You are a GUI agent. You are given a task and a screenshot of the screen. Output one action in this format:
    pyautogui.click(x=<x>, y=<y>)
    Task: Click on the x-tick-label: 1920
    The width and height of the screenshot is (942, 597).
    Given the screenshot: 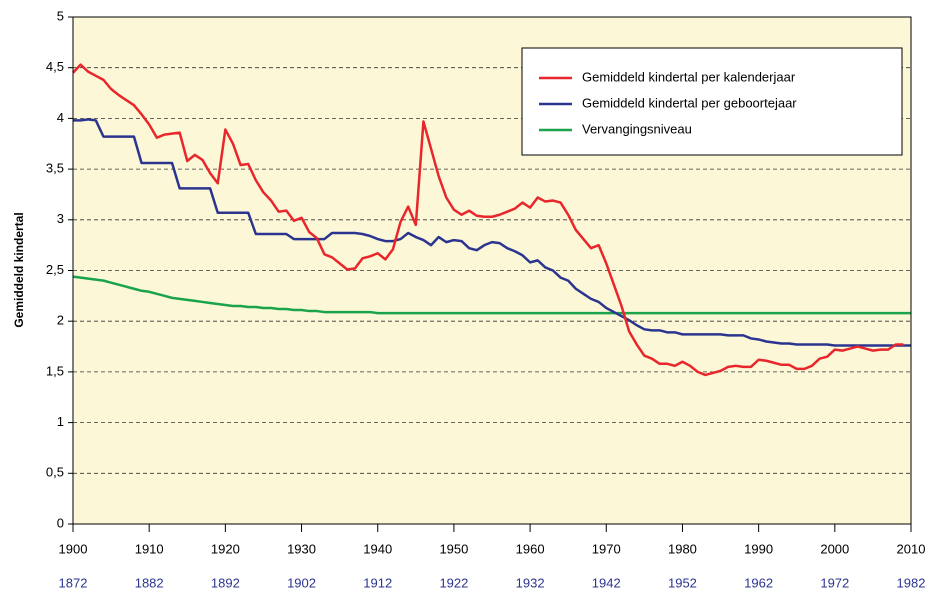 What is the action you would take?
    pyautogui.click(x=225, y=548)
    